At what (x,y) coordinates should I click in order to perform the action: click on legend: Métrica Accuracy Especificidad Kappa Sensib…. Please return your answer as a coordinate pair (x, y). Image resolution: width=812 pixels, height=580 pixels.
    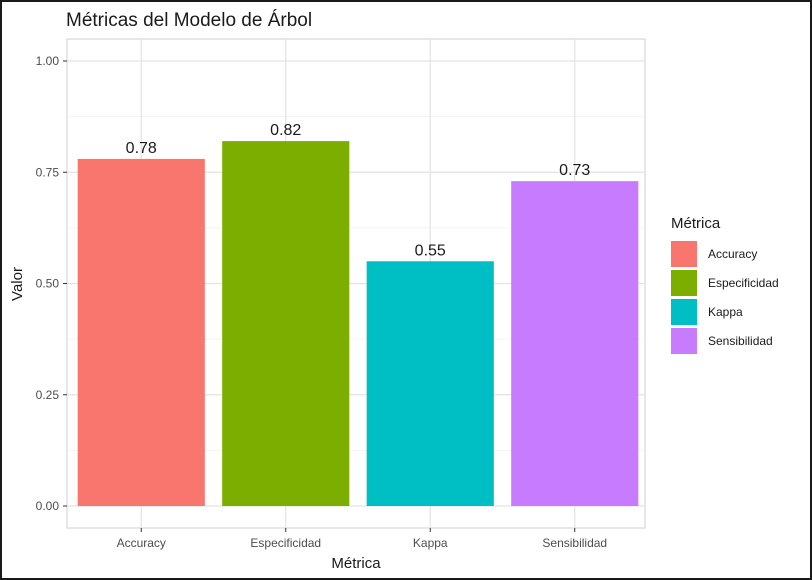
    Looking at the image, I should click on (725, 284).